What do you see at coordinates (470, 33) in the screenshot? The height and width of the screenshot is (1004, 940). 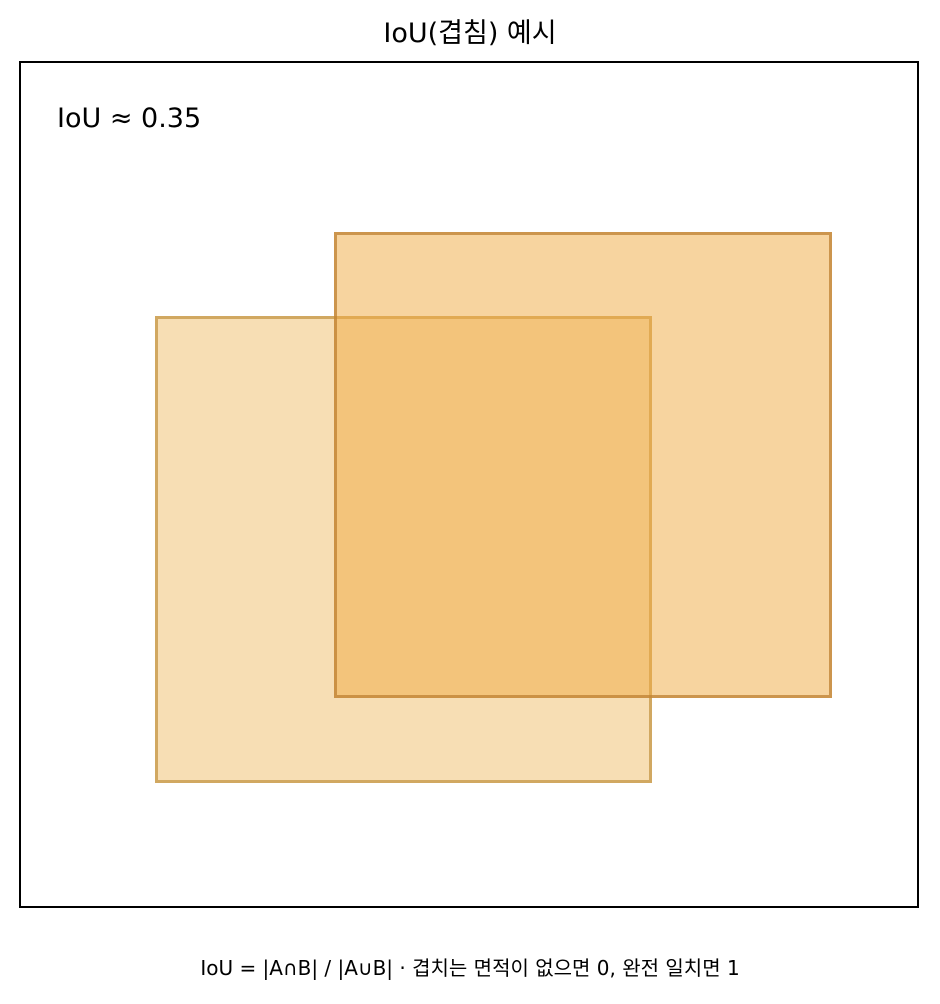 I see `diagram-title: IoU(겹침) 예시` at bounding box center [470, 33].